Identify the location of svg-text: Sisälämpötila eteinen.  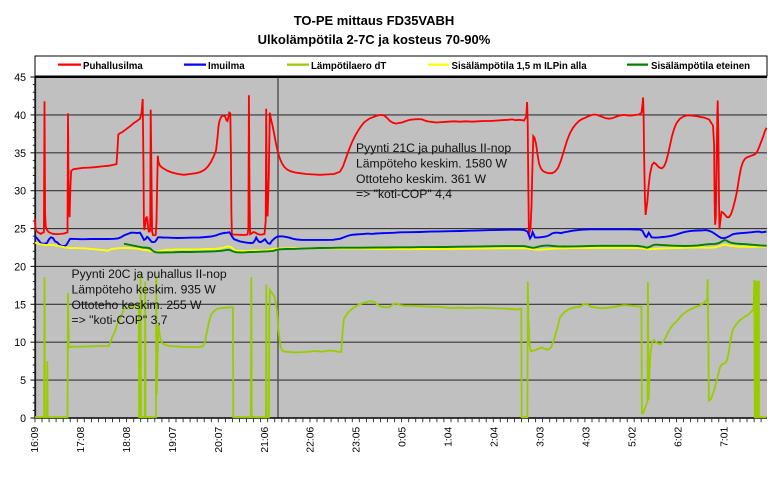
(700, 66).